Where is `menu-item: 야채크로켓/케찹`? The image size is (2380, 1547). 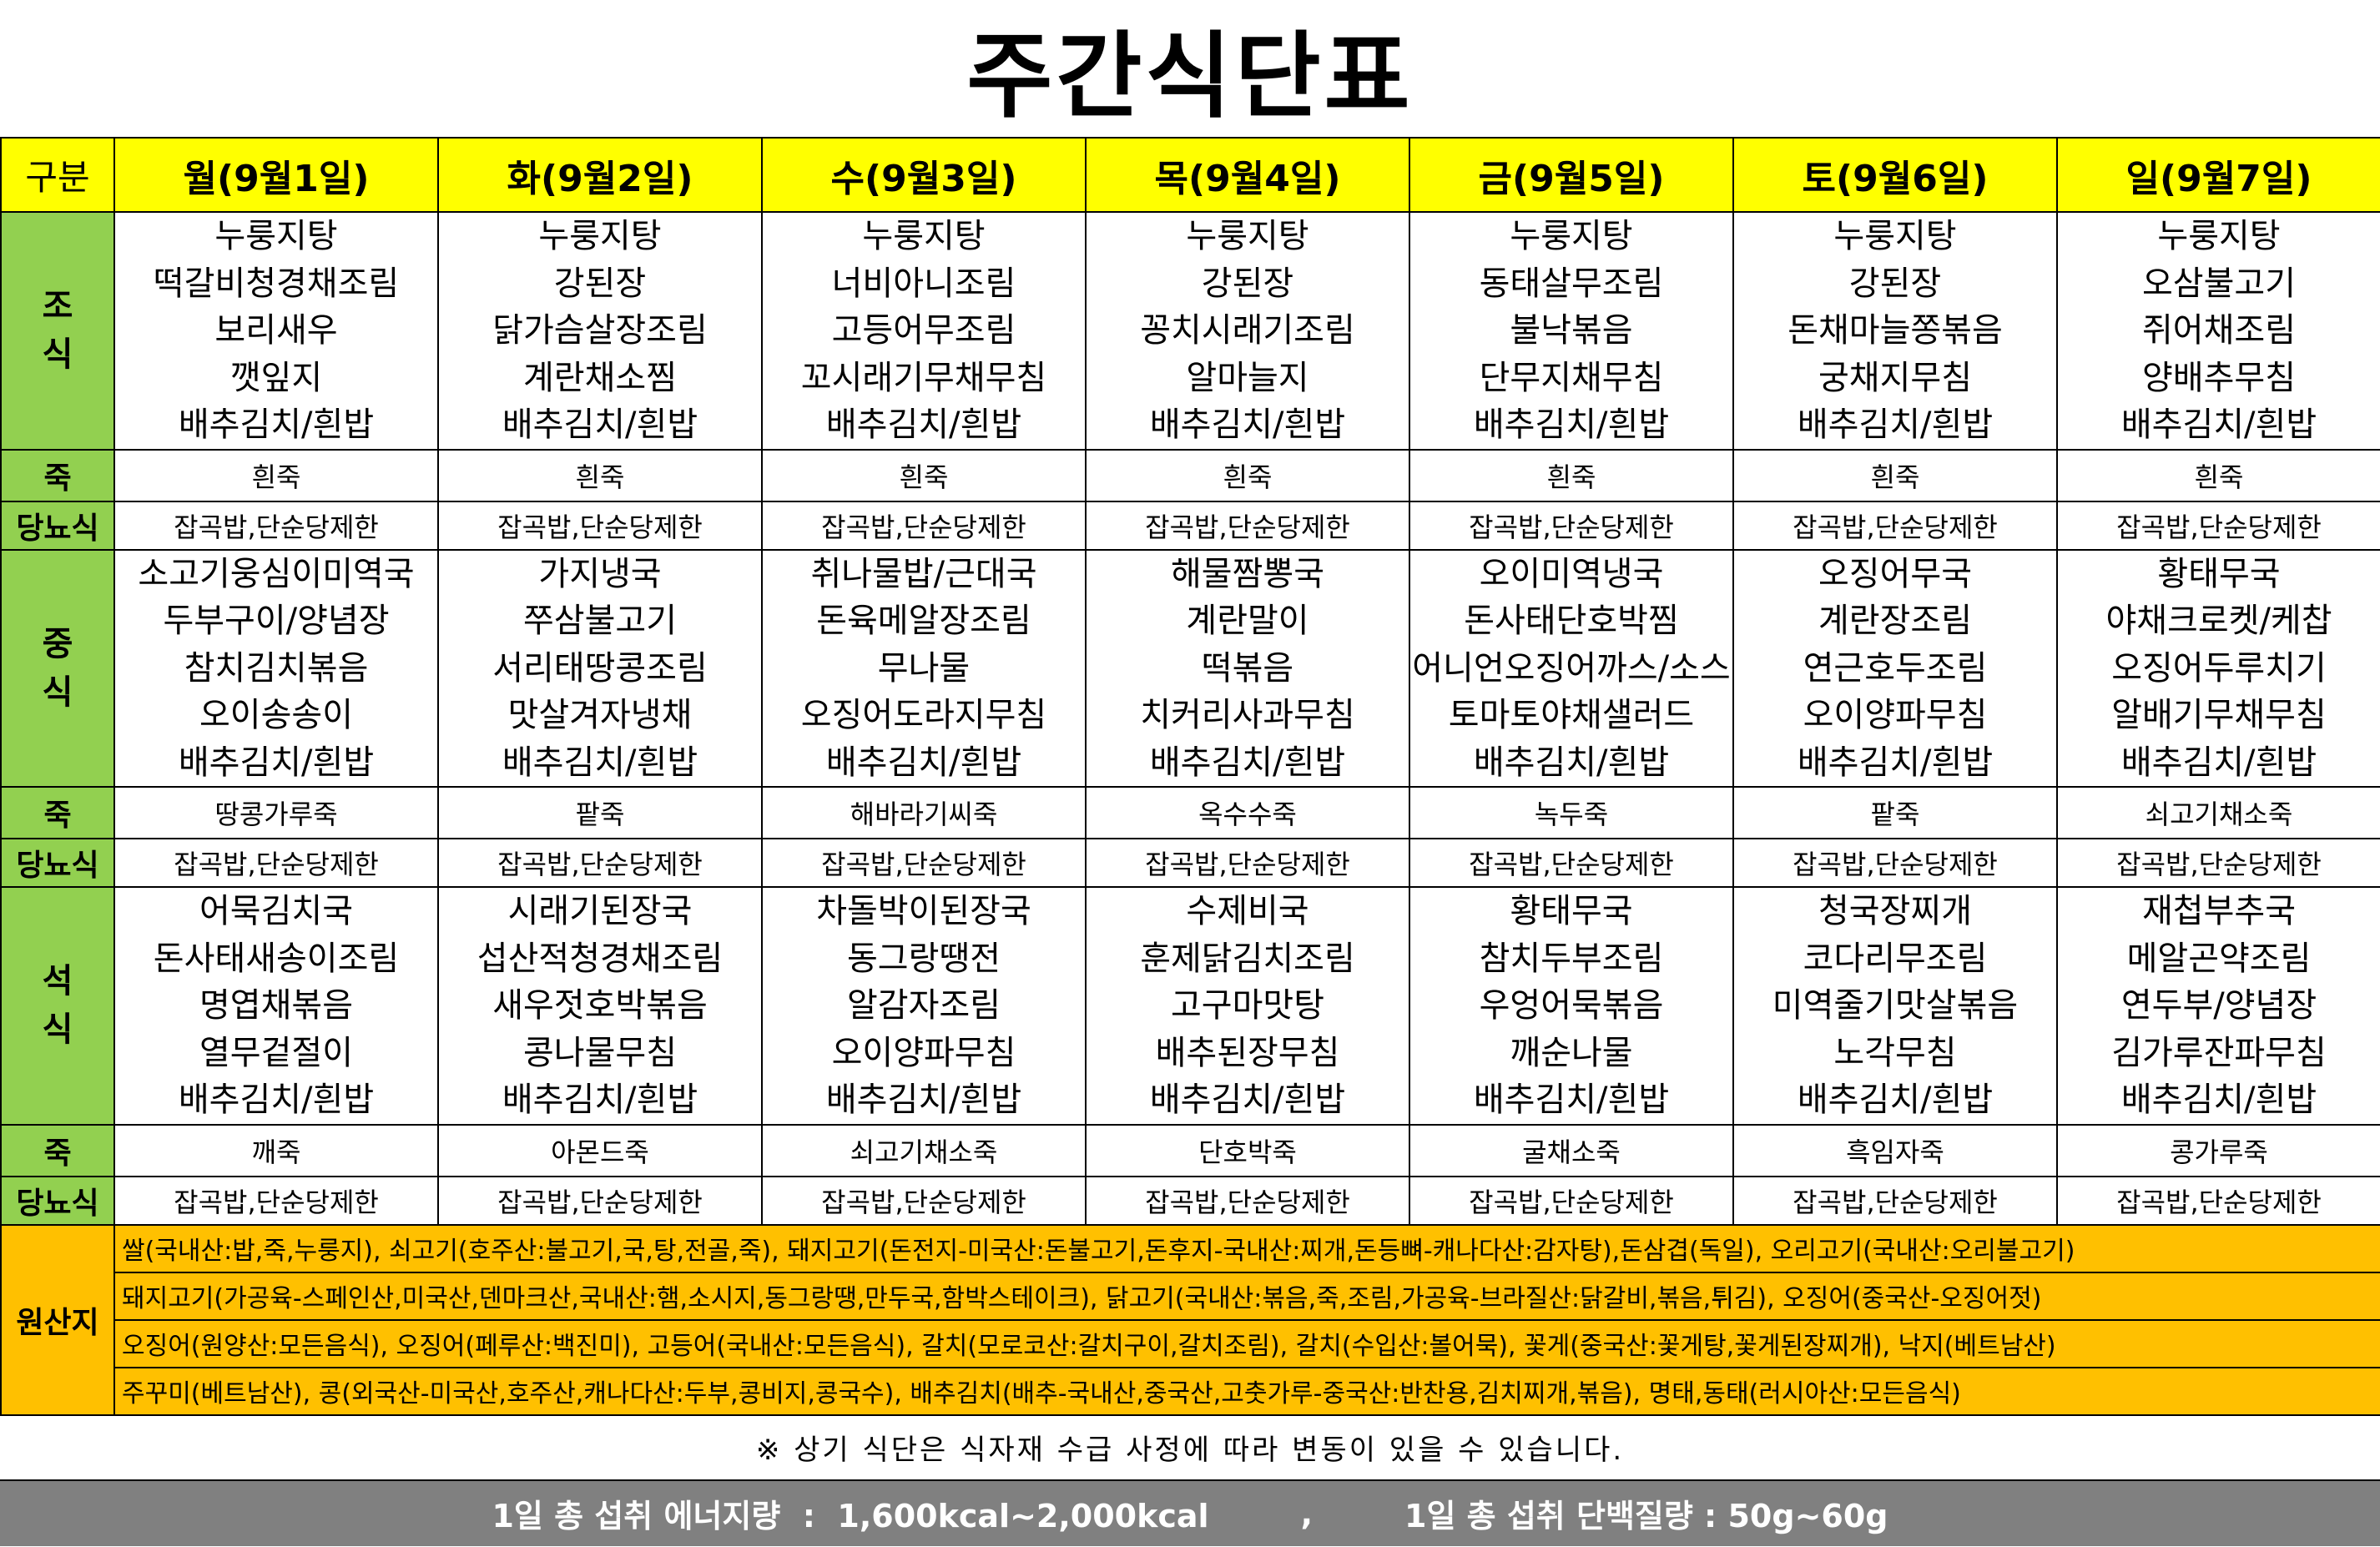
menu-item: 야채크로켓/케찹 is located at coordinates (2218, 621).